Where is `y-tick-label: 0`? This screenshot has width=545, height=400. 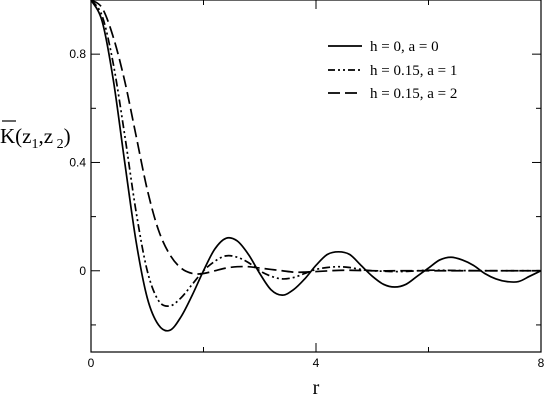
y-tick-label: 0 is located at coordinates (82, 271).